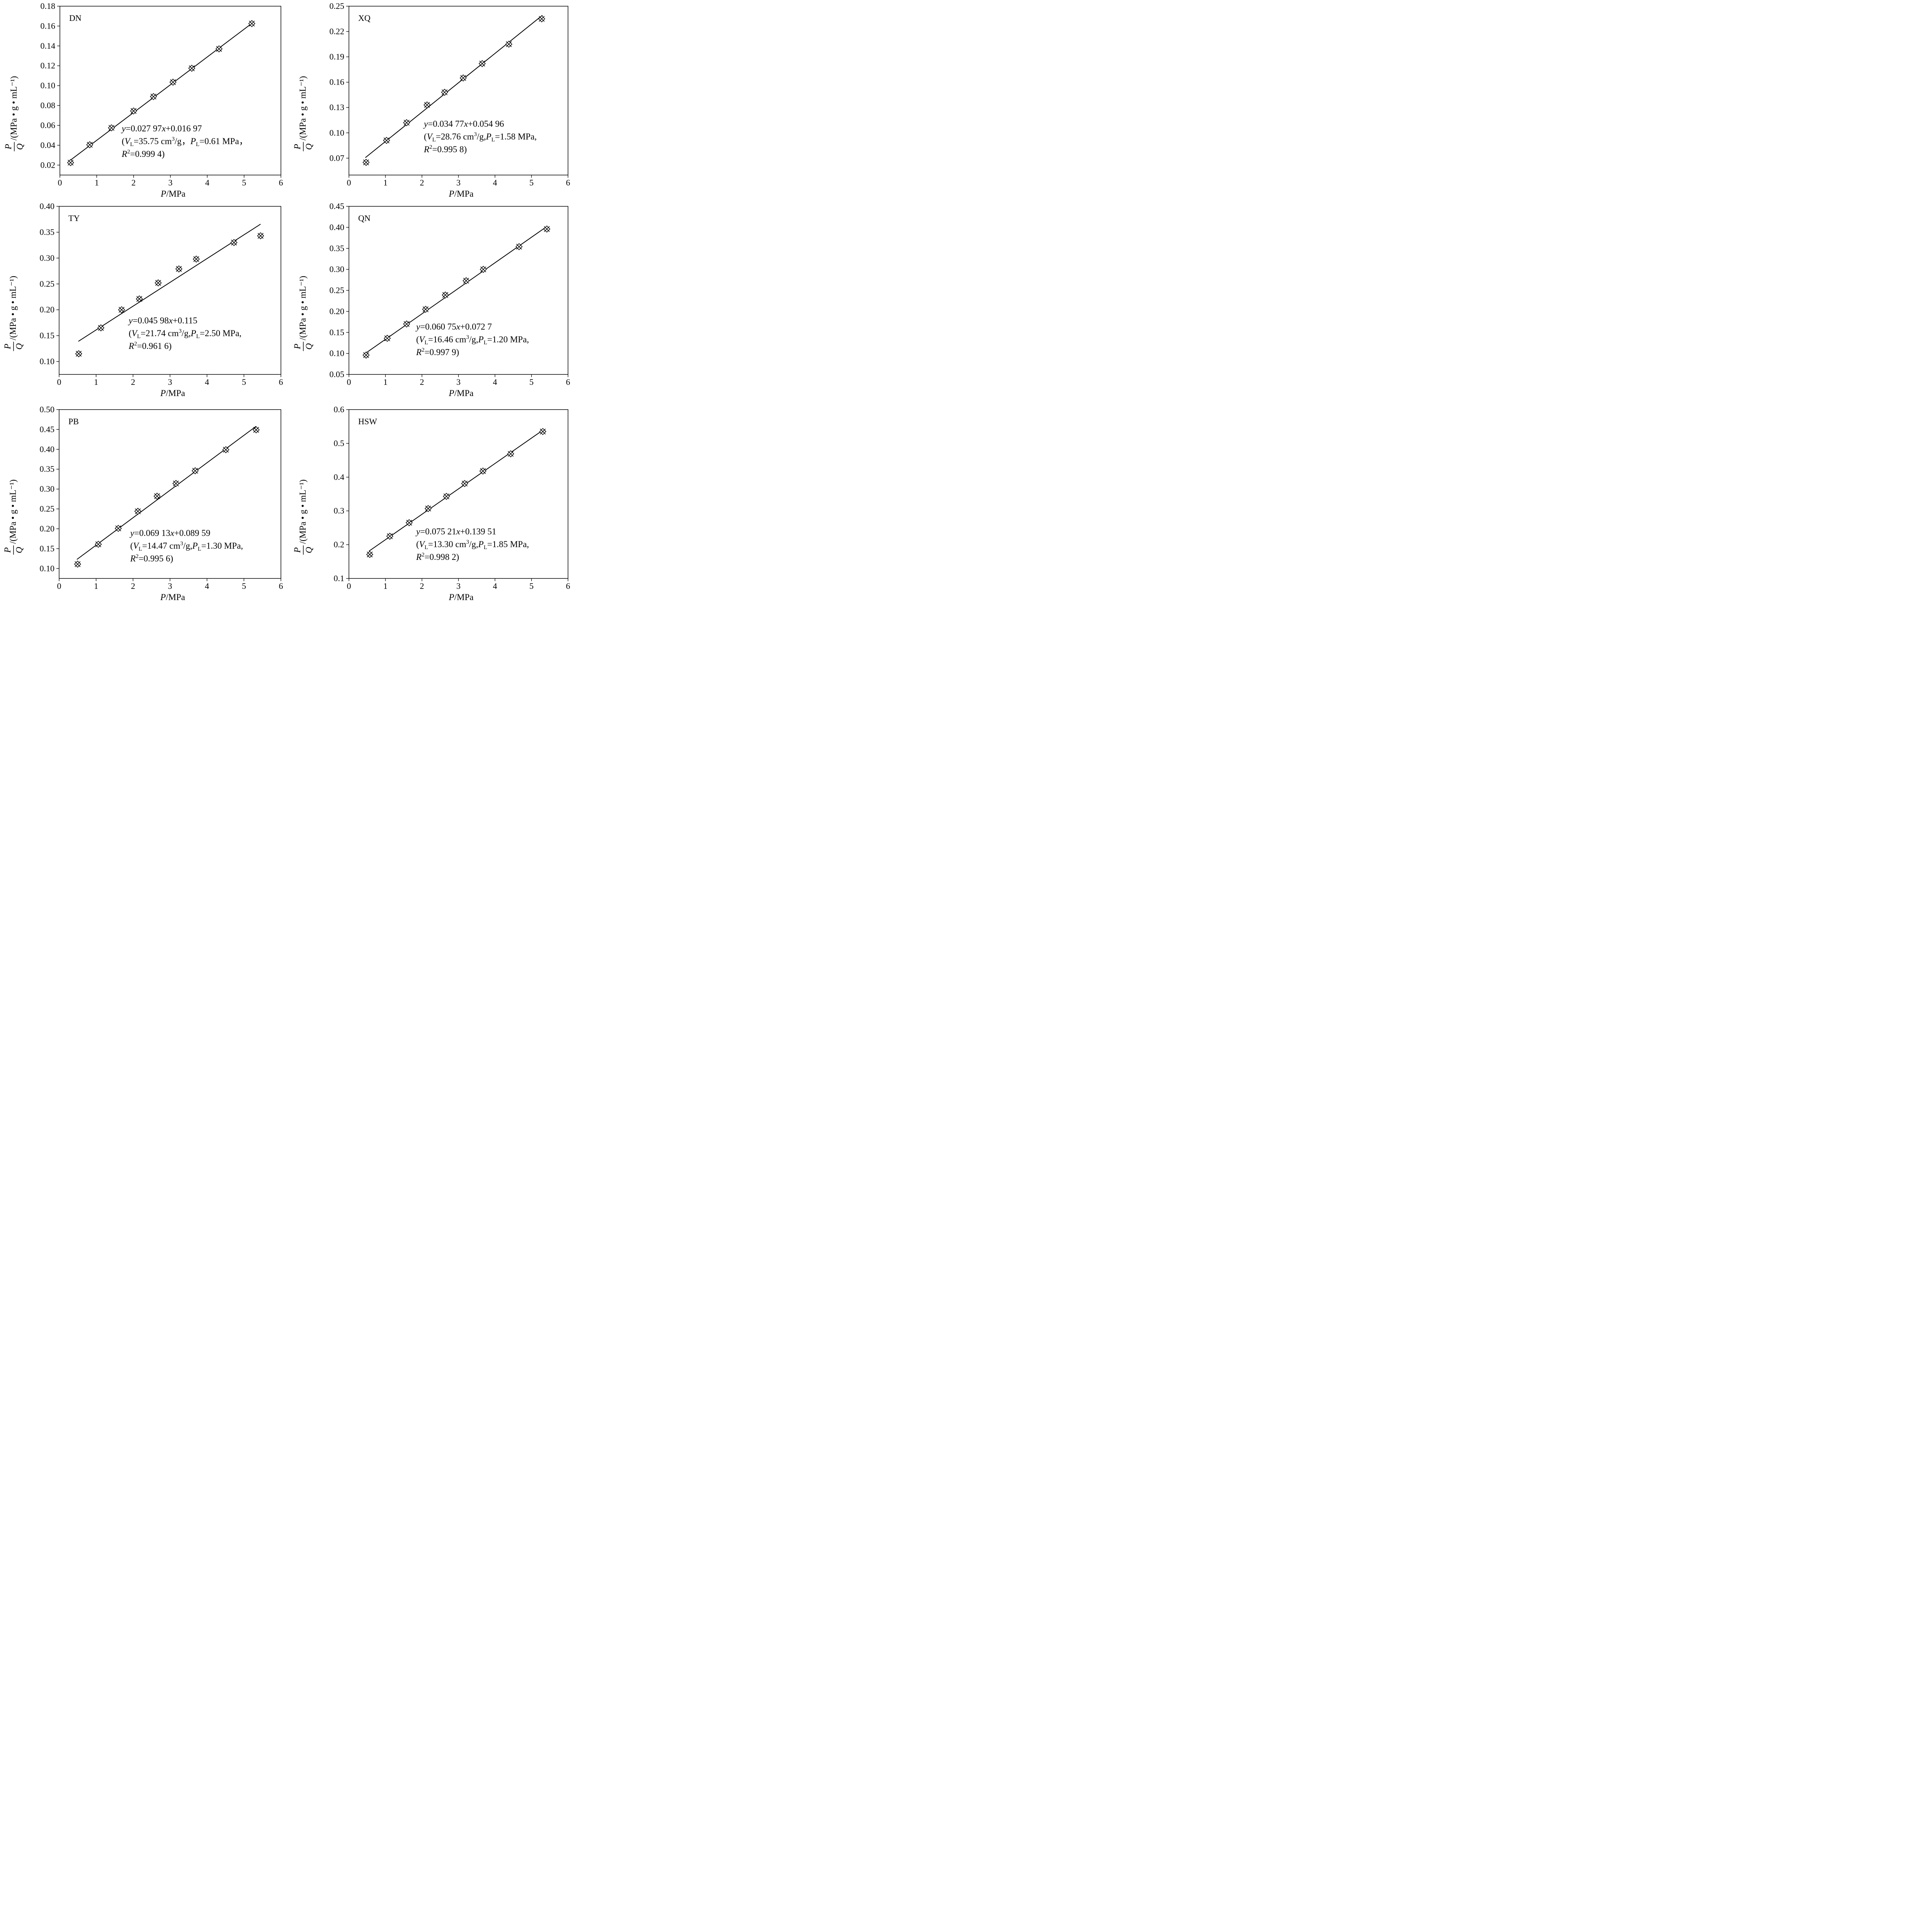 The image size is (1932, 1932). I want to click on panel-hsw-y-tick-label: 0.2, so click(339, 545).